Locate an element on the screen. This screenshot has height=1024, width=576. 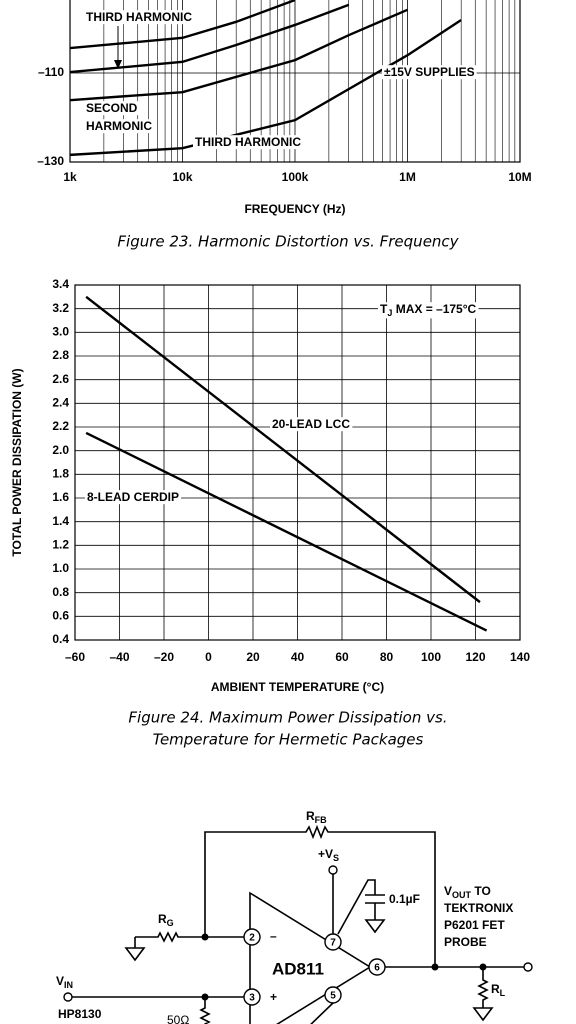
pin-label: 5 is located at coordinates (333, 996).